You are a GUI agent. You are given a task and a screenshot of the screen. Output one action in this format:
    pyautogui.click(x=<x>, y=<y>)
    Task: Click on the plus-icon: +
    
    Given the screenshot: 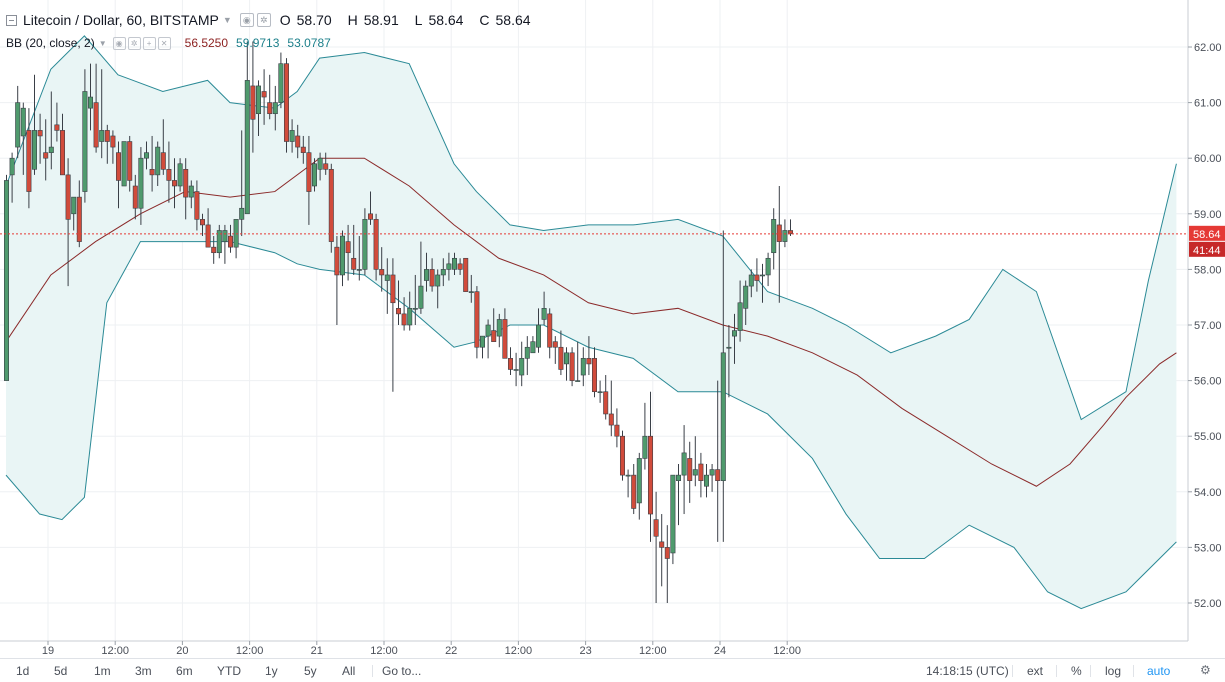 What is the action you would take?
    pyautogui.click(x=149, y=43)
    